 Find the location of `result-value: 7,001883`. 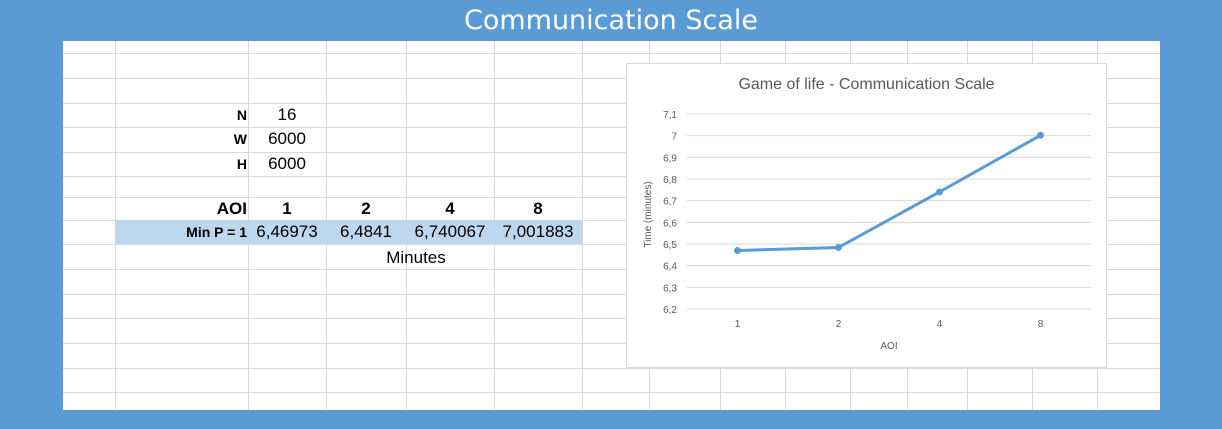

result-value: 7,001883 is located at coordinates (538, 231).